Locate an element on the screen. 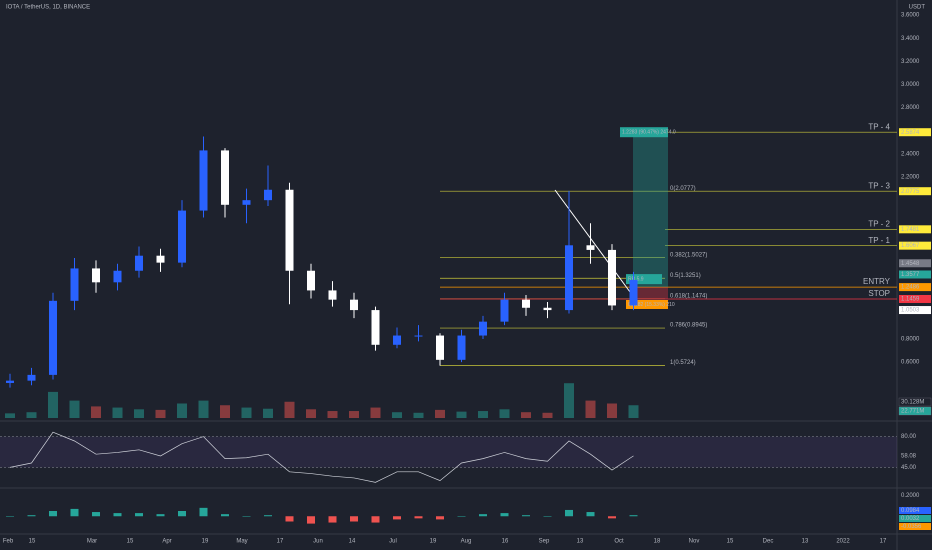  target-tag is located at coordinates (644, 132).